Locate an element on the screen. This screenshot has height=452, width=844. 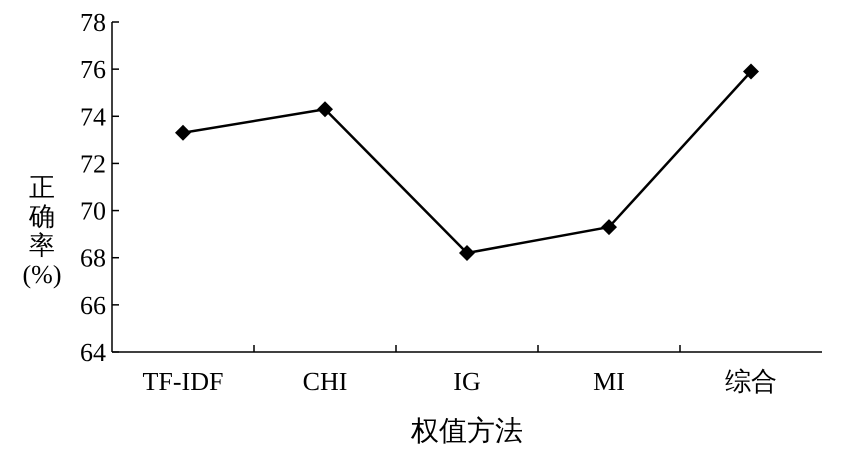
y-axis-title: 正确率(%) is located at coordinates (42, 231).